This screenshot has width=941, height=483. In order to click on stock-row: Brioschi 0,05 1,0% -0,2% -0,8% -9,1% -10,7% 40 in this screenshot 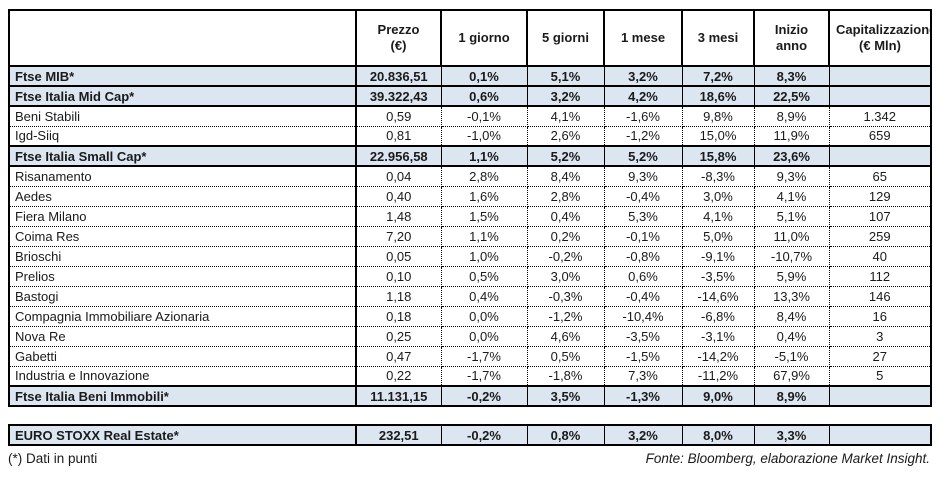, I will do `click(470, 256)`.